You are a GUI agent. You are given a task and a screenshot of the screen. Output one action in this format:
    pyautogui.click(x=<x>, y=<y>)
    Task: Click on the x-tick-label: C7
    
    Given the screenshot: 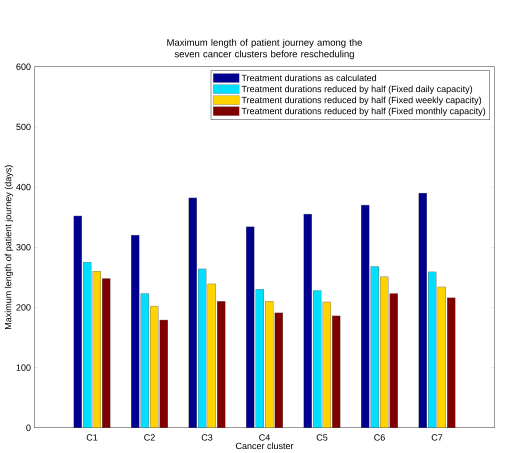 What is the action you would take?
    pyautogui.click(x=437, y=437)
    